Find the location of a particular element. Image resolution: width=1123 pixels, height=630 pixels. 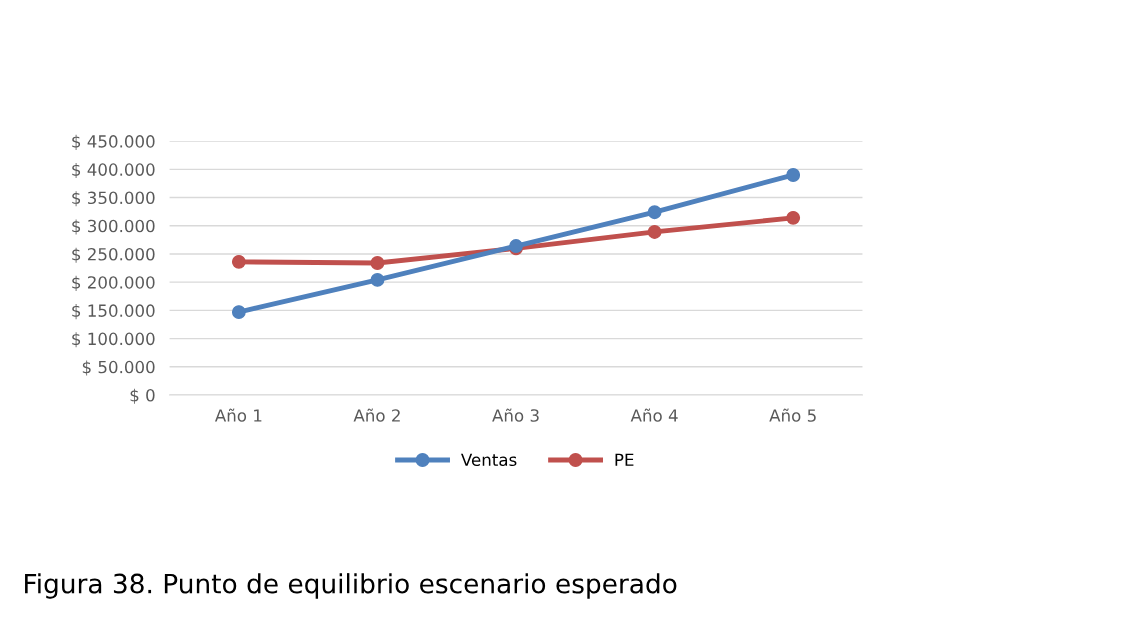

y-tick-label: $ 50.000 is located at coordinates (118, 368).